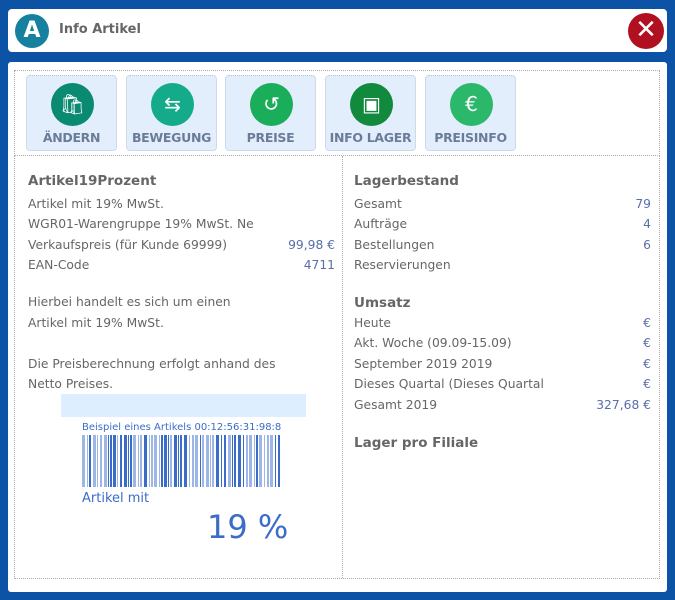  I want to click on window-title: Info Artikel, so click(100, 29).